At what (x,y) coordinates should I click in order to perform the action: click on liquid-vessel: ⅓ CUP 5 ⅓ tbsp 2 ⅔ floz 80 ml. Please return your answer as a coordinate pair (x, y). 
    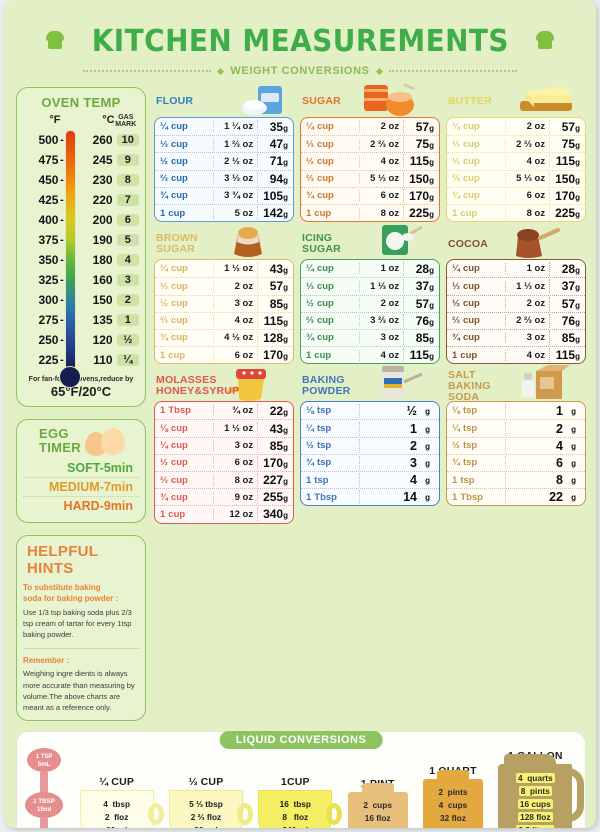
    Looking at the image, I should click on (210, 802).